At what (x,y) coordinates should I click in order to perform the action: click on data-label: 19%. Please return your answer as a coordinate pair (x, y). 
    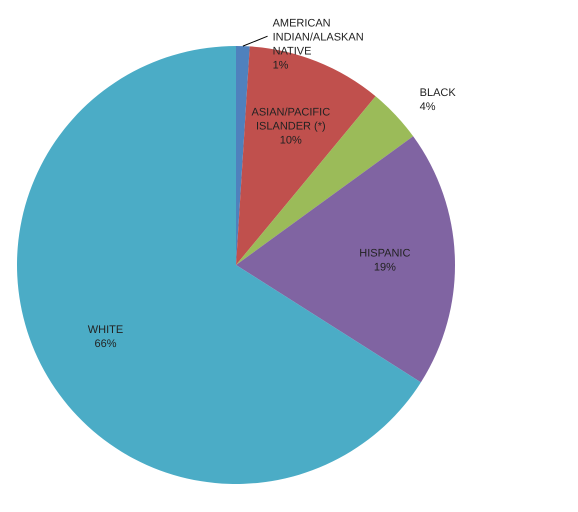
    Looking at the image, I should click on (385, 267).